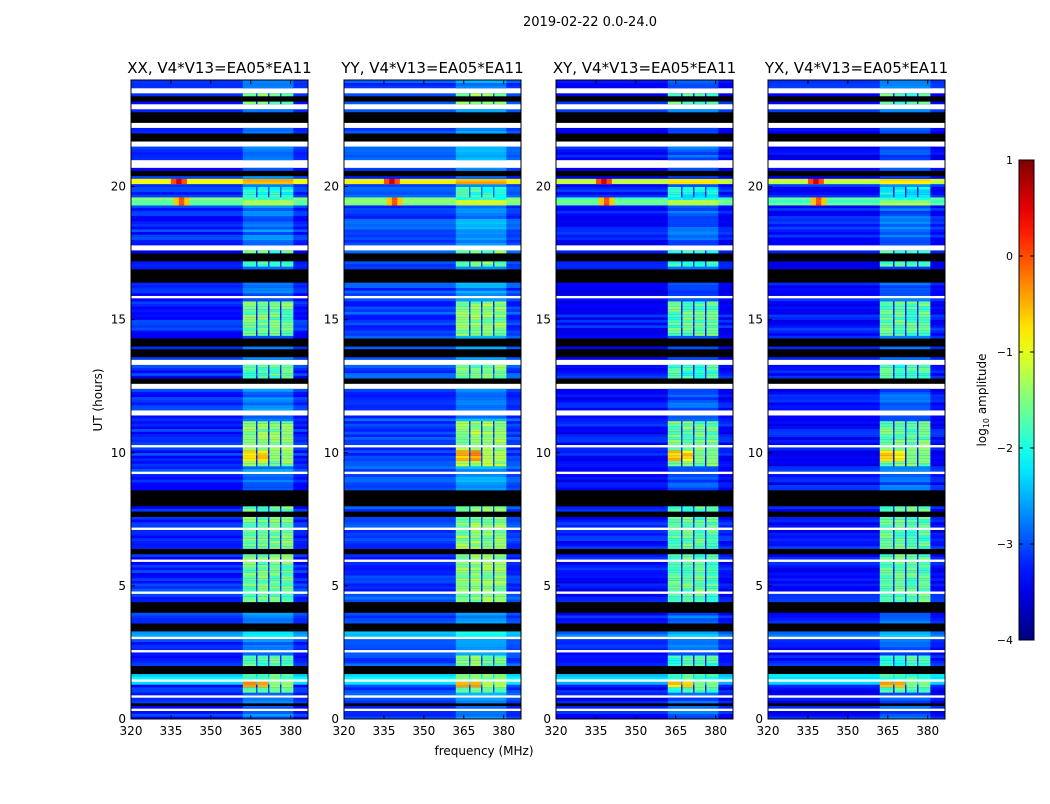  Describe the element at coordinates (759, 719) in the screenshot. I see `y-tick-label: 0` at that location.